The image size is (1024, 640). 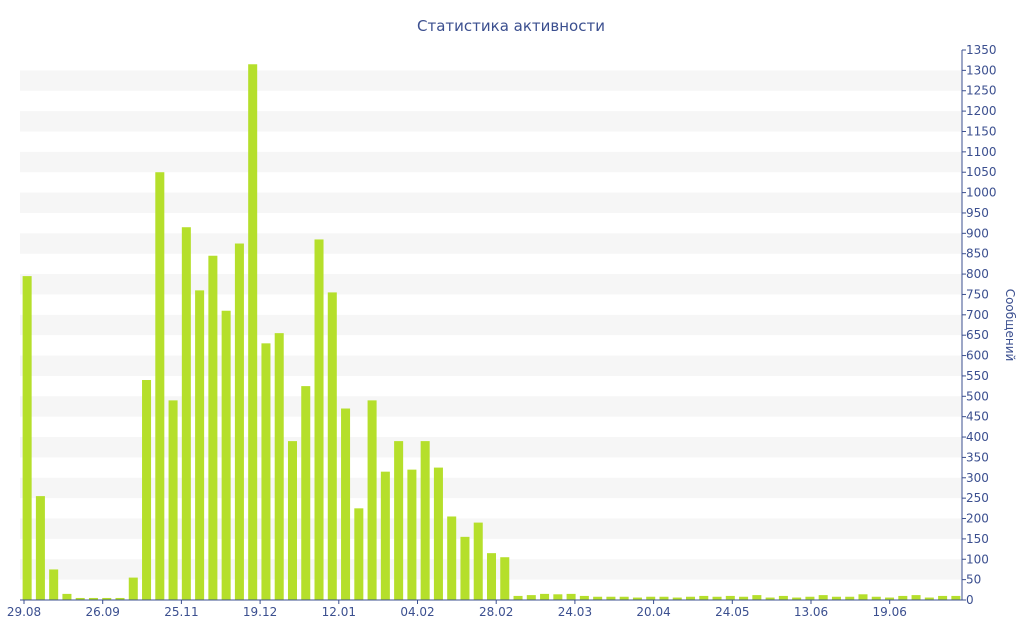 I want to click on y-tick-label: 1150, so click(x=981, y=131).